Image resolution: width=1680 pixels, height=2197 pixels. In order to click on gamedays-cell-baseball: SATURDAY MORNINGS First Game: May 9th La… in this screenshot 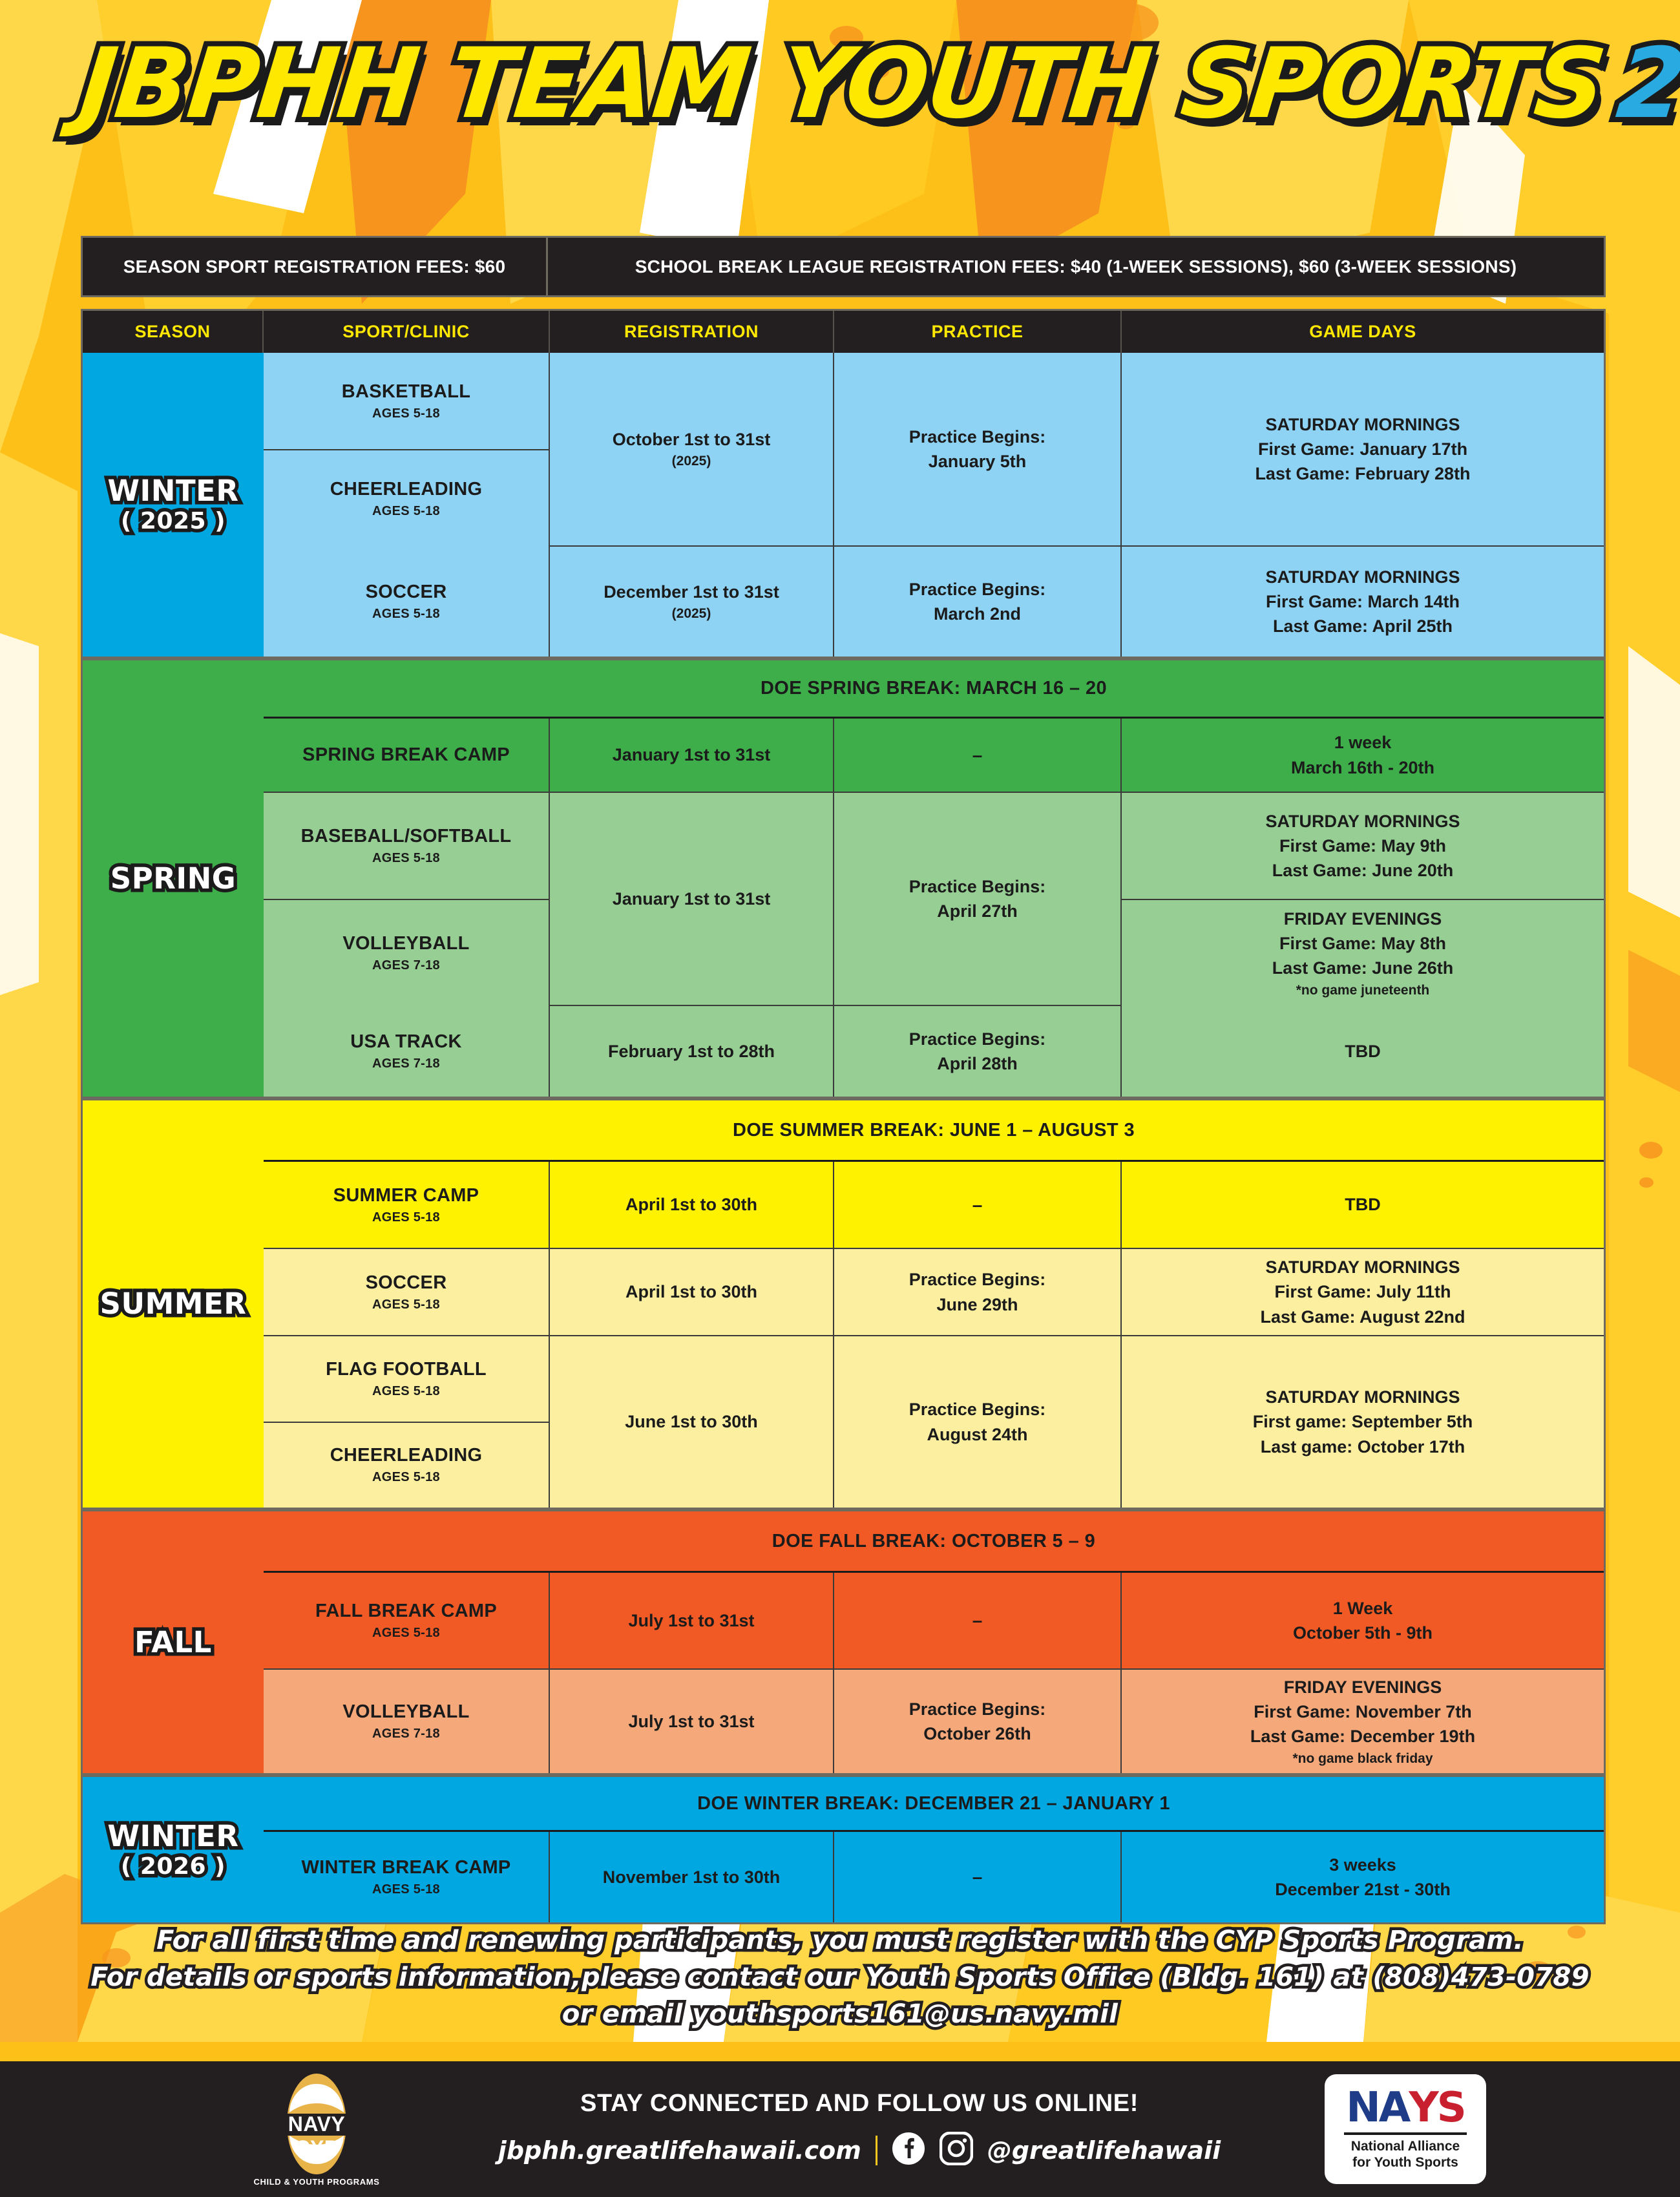, I will do `click(1363, 846)`.